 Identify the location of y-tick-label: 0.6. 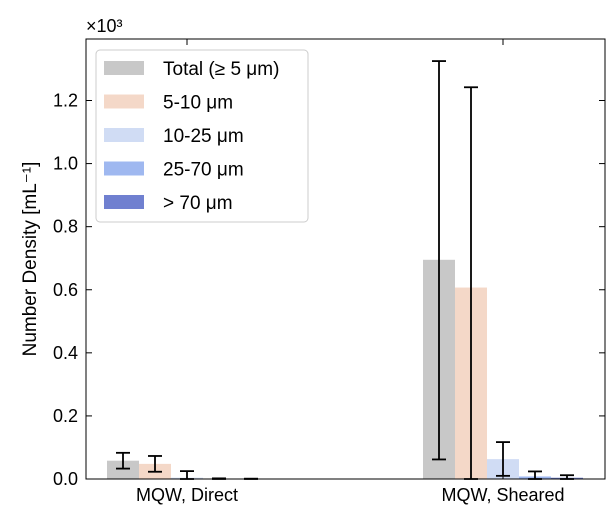
(65, 290).